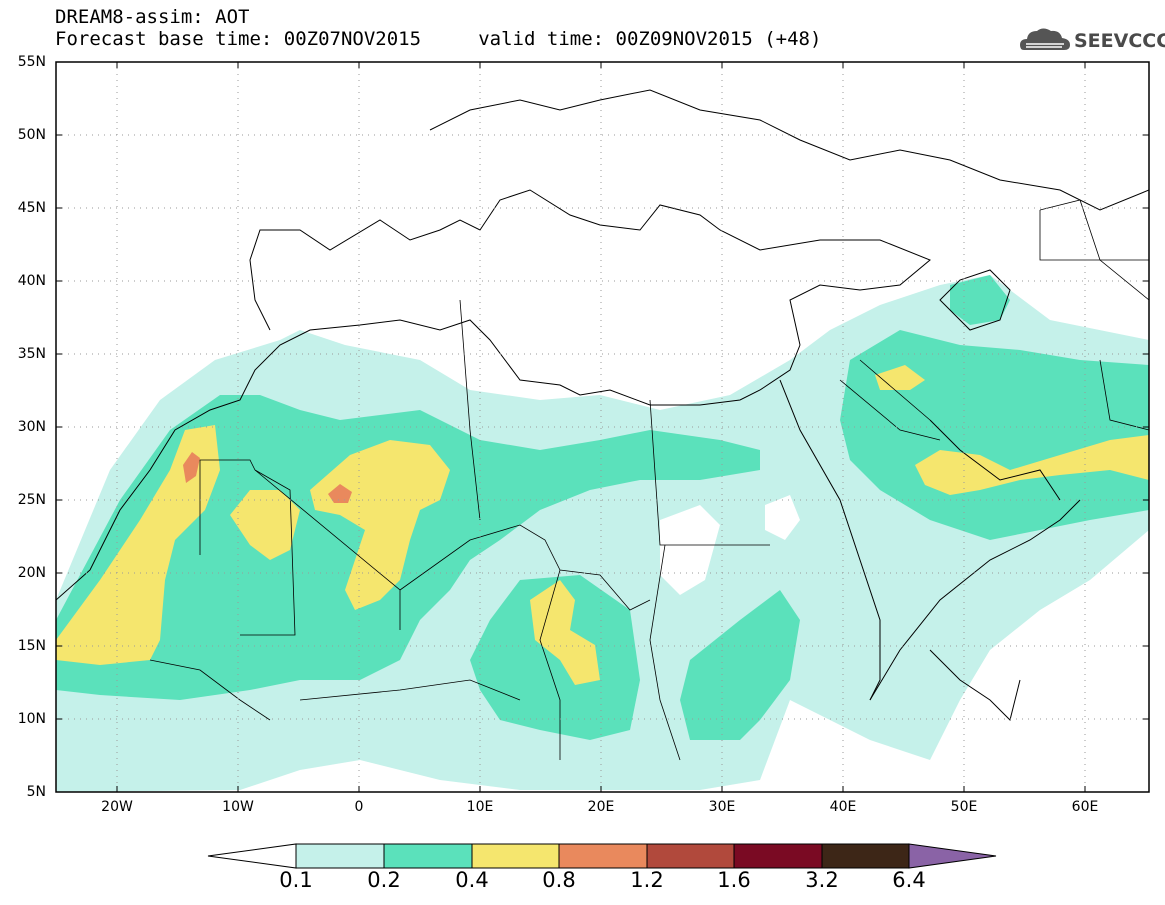  What do you see at coordinates (31, 354) in the screenshot?
I see `lat-label: 35N` at bounding box center [31, 354].